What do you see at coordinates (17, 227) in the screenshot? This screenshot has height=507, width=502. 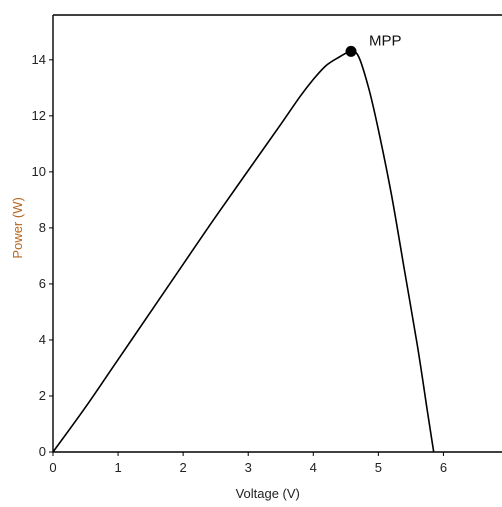 I see `y-axis-label: Power (W)` at bounding box center [17, 227].